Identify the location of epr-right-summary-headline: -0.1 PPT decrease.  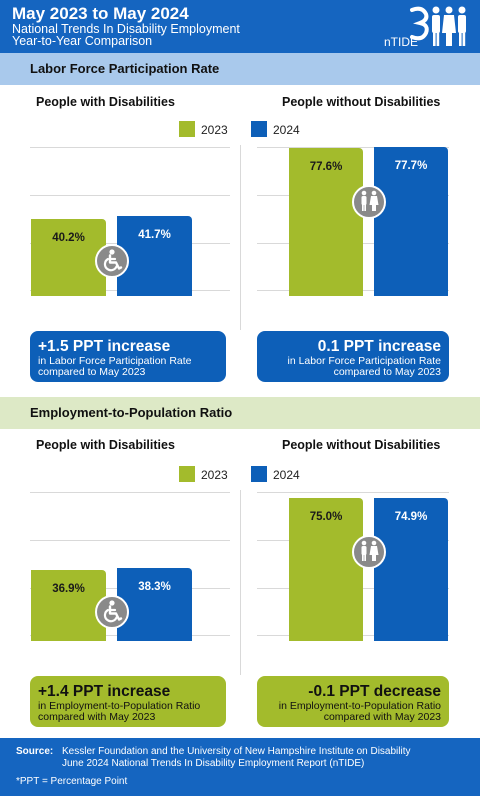
(374, 691).